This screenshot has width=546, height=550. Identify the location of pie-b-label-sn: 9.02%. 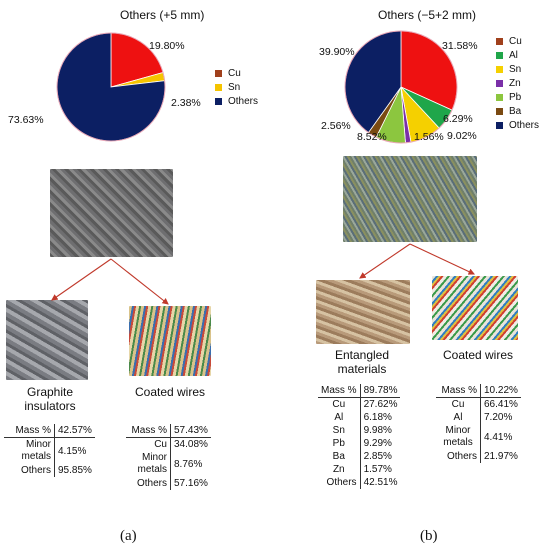
(462, 136).